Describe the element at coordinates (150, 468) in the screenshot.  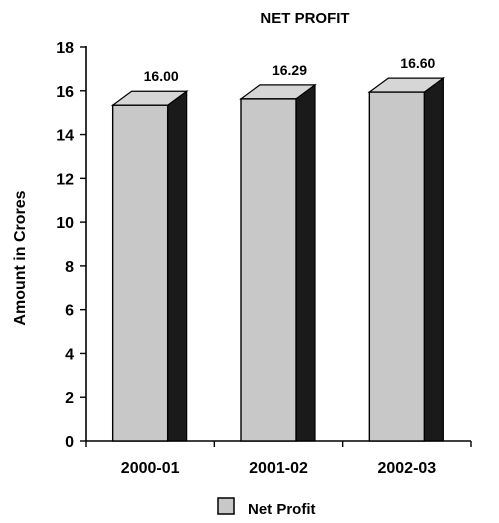
I see `x-tick-label: 2000-01` at that location.